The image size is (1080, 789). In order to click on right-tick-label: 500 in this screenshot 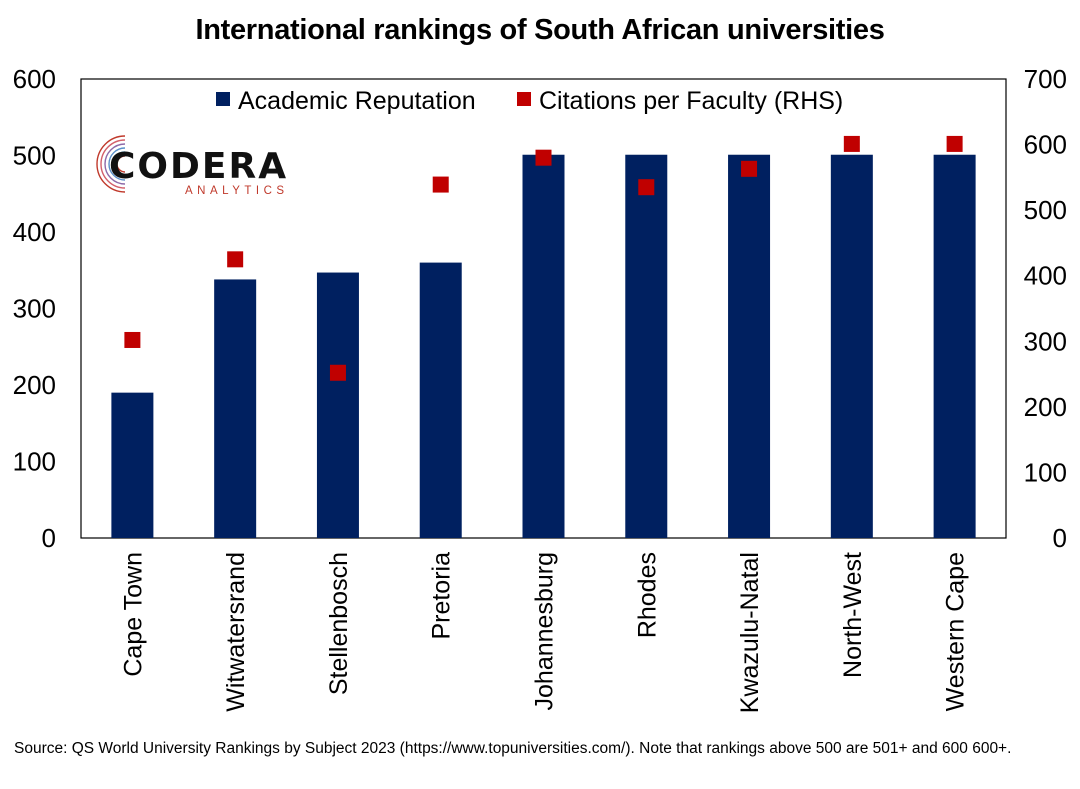, I will do `click(1045, 210)`.